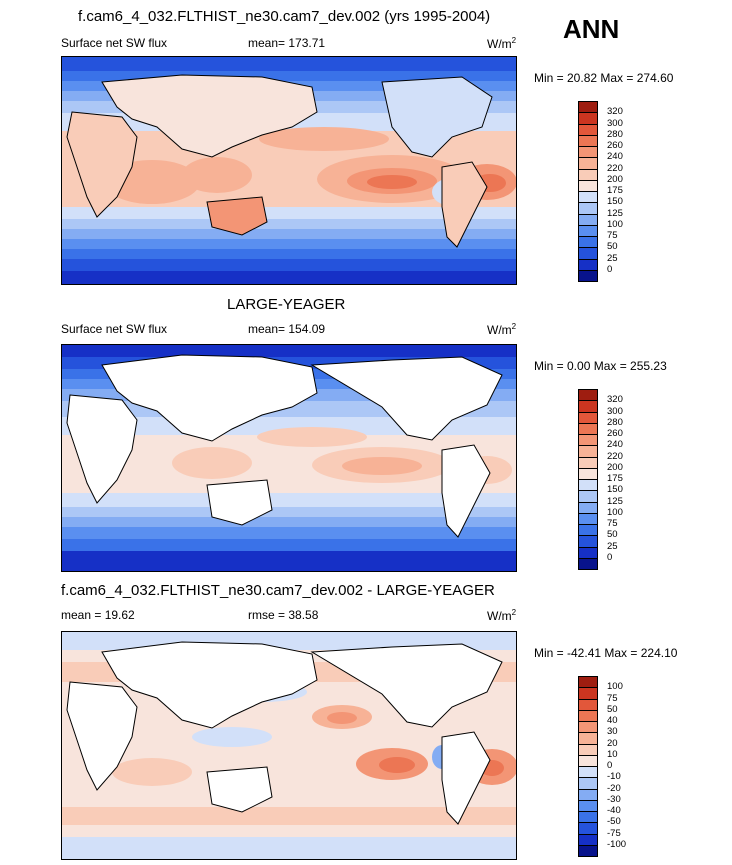  I want to click on colorbar-tick-label: -100, so click(617, 844).